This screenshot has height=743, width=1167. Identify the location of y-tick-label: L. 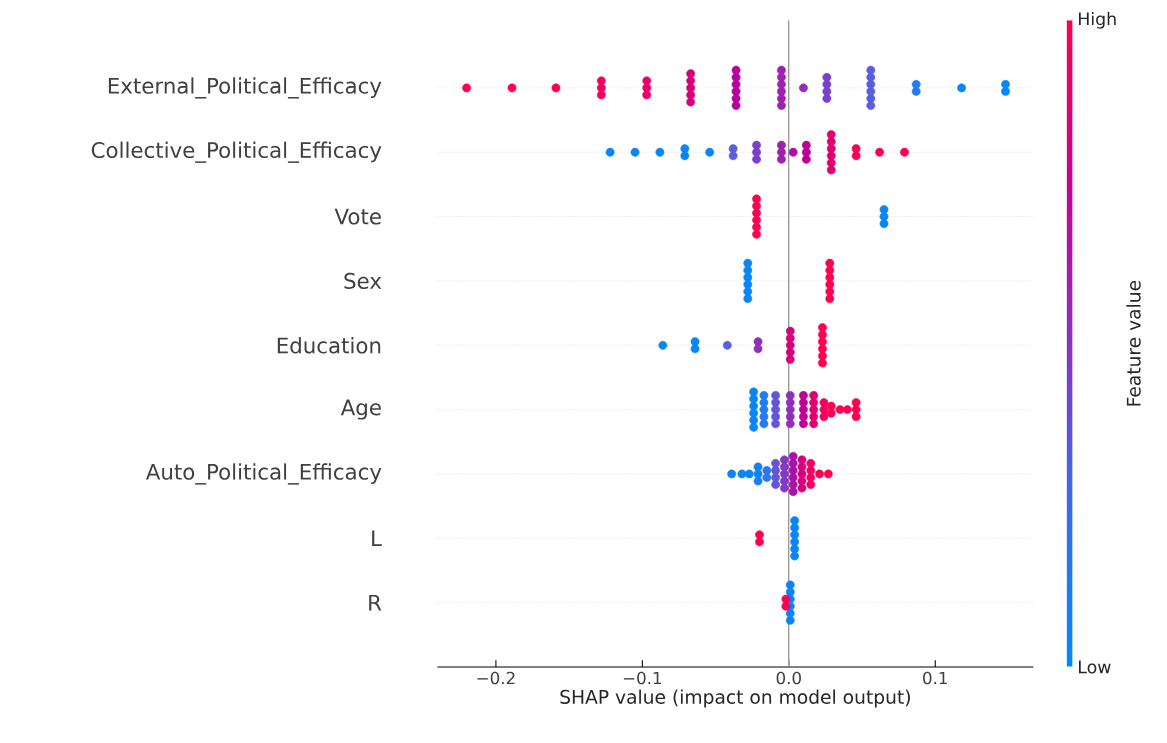
(377, 538).